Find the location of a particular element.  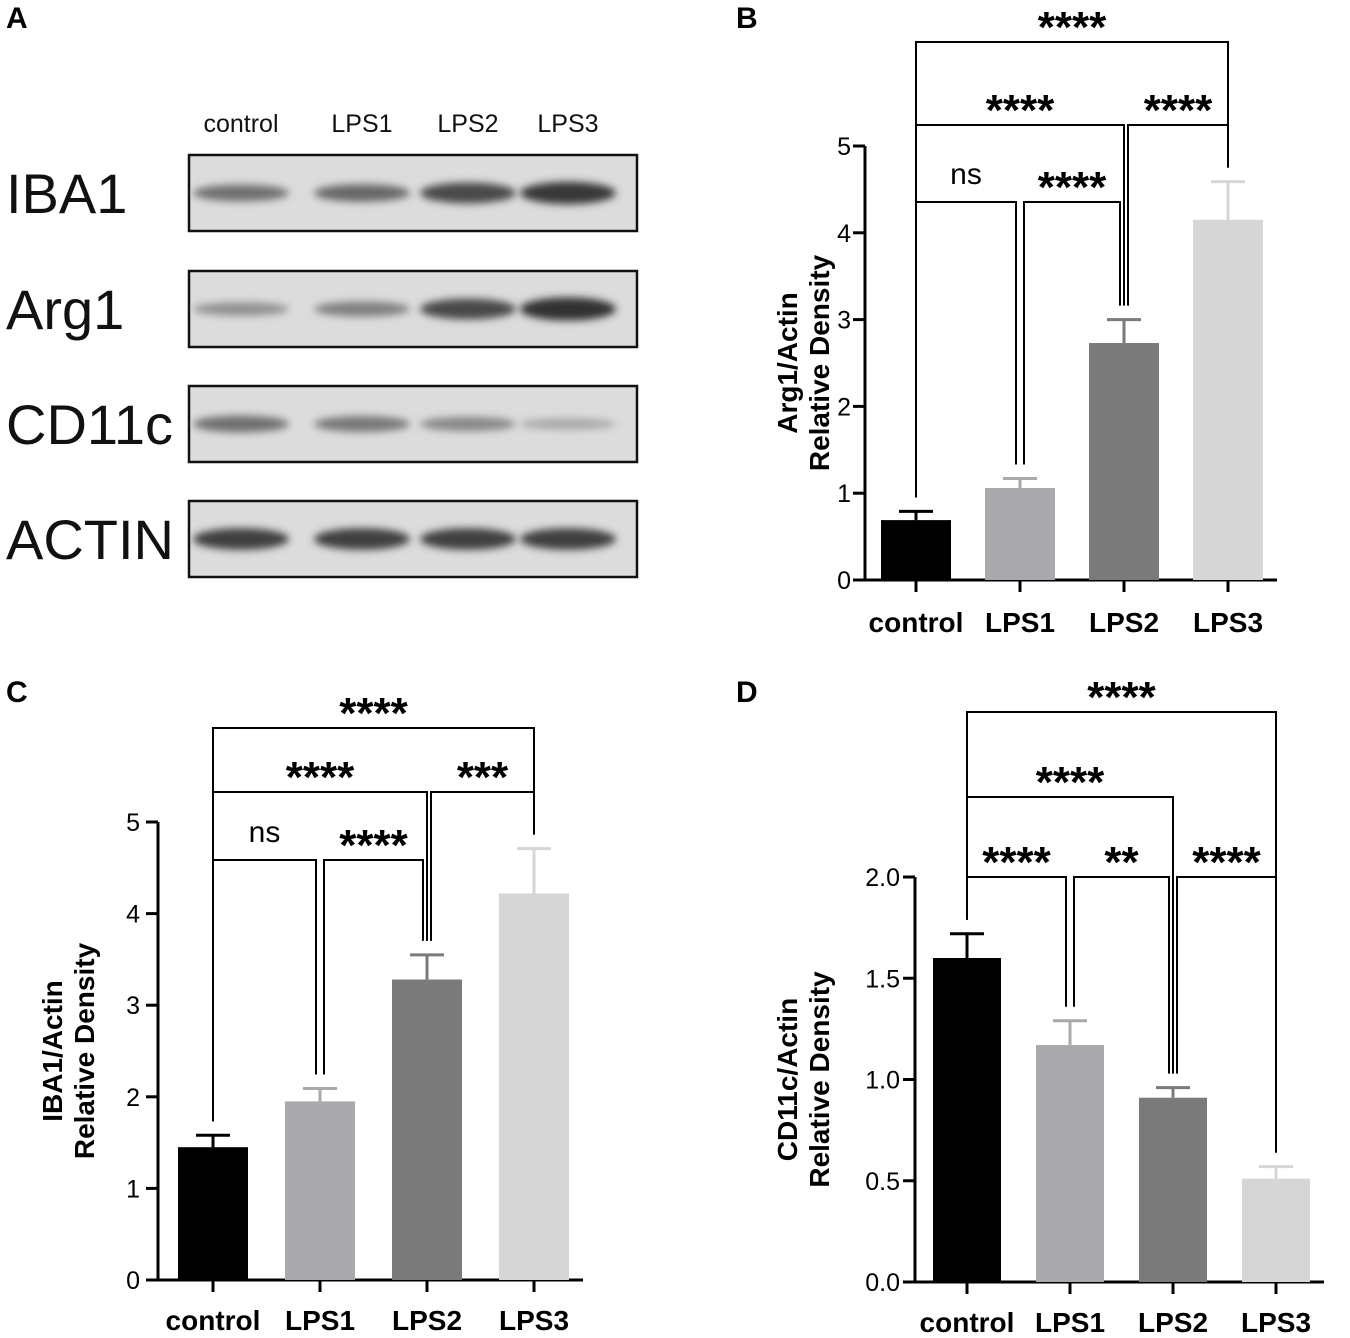

blot-row-label: ACTIN is located at coordinates (90, 539).